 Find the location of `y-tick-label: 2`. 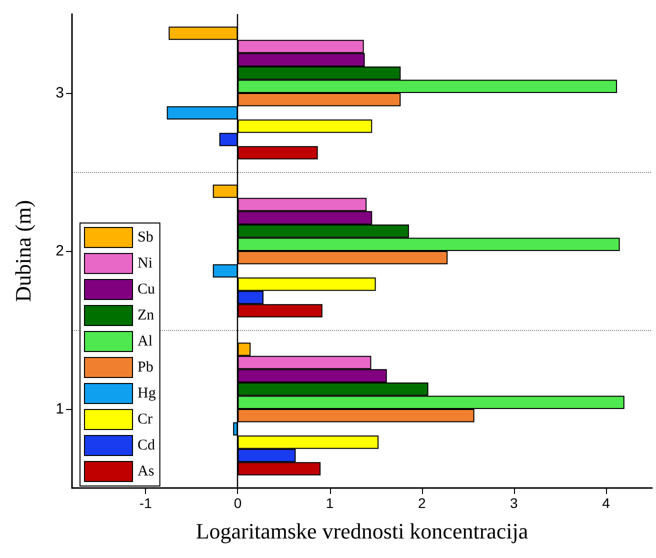

y-tick-label: 2 is located at coordinates (60, 251).